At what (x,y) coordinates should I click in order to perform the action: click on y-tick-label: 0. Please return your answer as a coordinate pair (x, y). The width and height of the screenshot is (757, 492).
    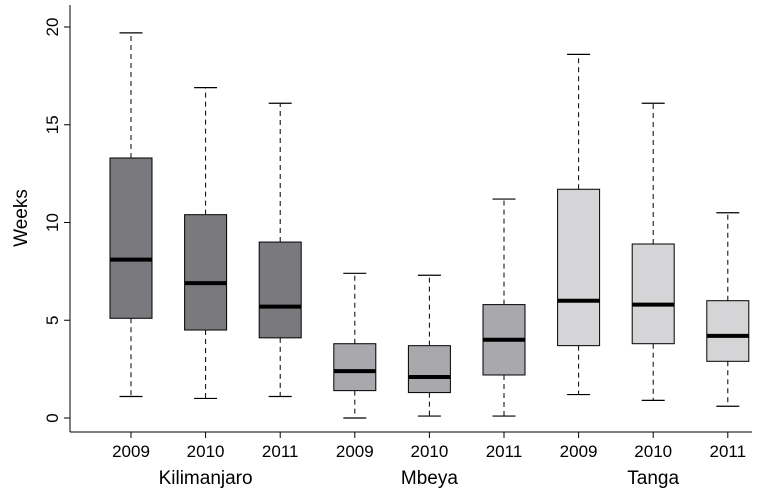
    Looking at the image, I should click on (52, 417).